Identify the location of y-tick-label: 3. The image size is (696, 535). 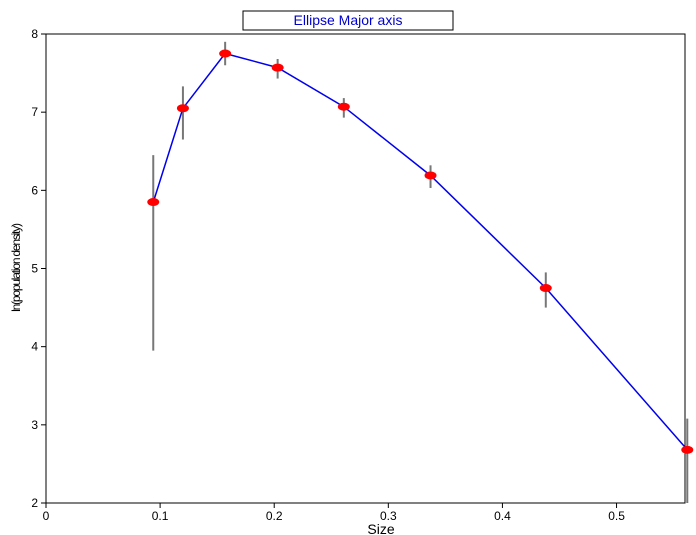
(34, 425).